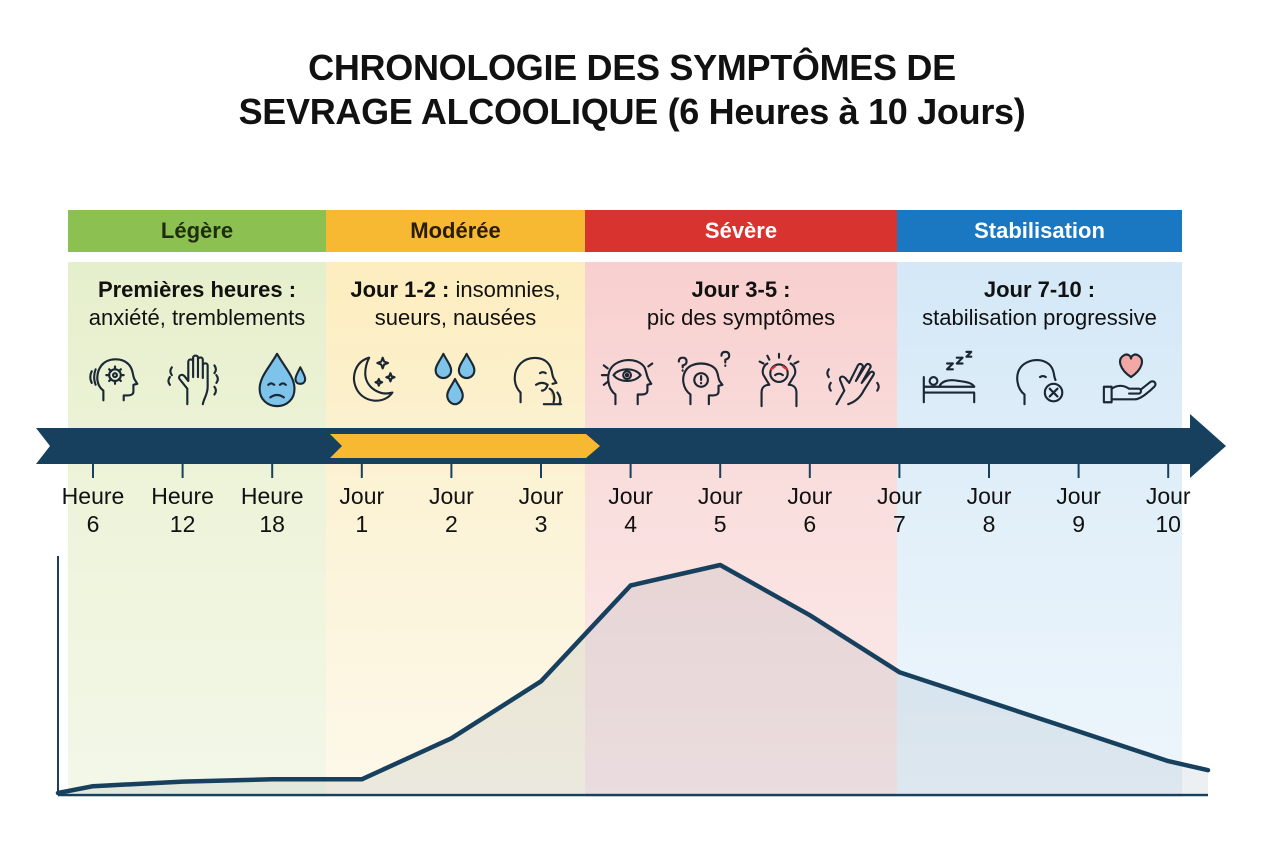 The height and width of the screenshot is (848, 1264). I want to click on phase-desc-legere: Premières heures : anxiété, tremblements, so click(197, 304).